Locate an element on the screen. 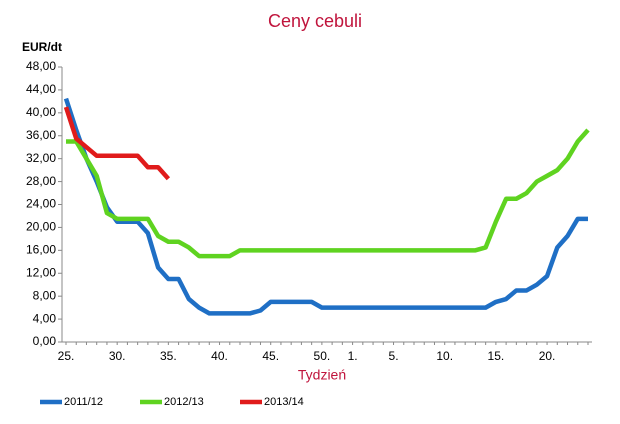  y-tick-label: 36,00 is located at coordinates (41, 135).